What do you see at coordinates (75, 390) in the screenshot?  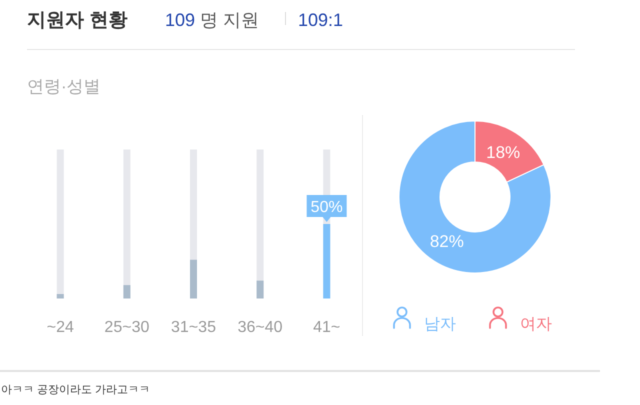 I see `text: 아ㅋㅋ 공장이라도 가라고ㅋㅋ` at bounding box center [75, 390].